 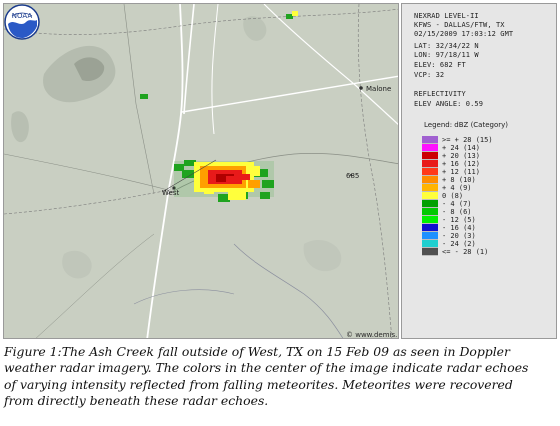 What do you see at coordinates (477, 228) in the screenshot?
I see `legend-row: - 16 (4)` at bounding box center [477, 228].